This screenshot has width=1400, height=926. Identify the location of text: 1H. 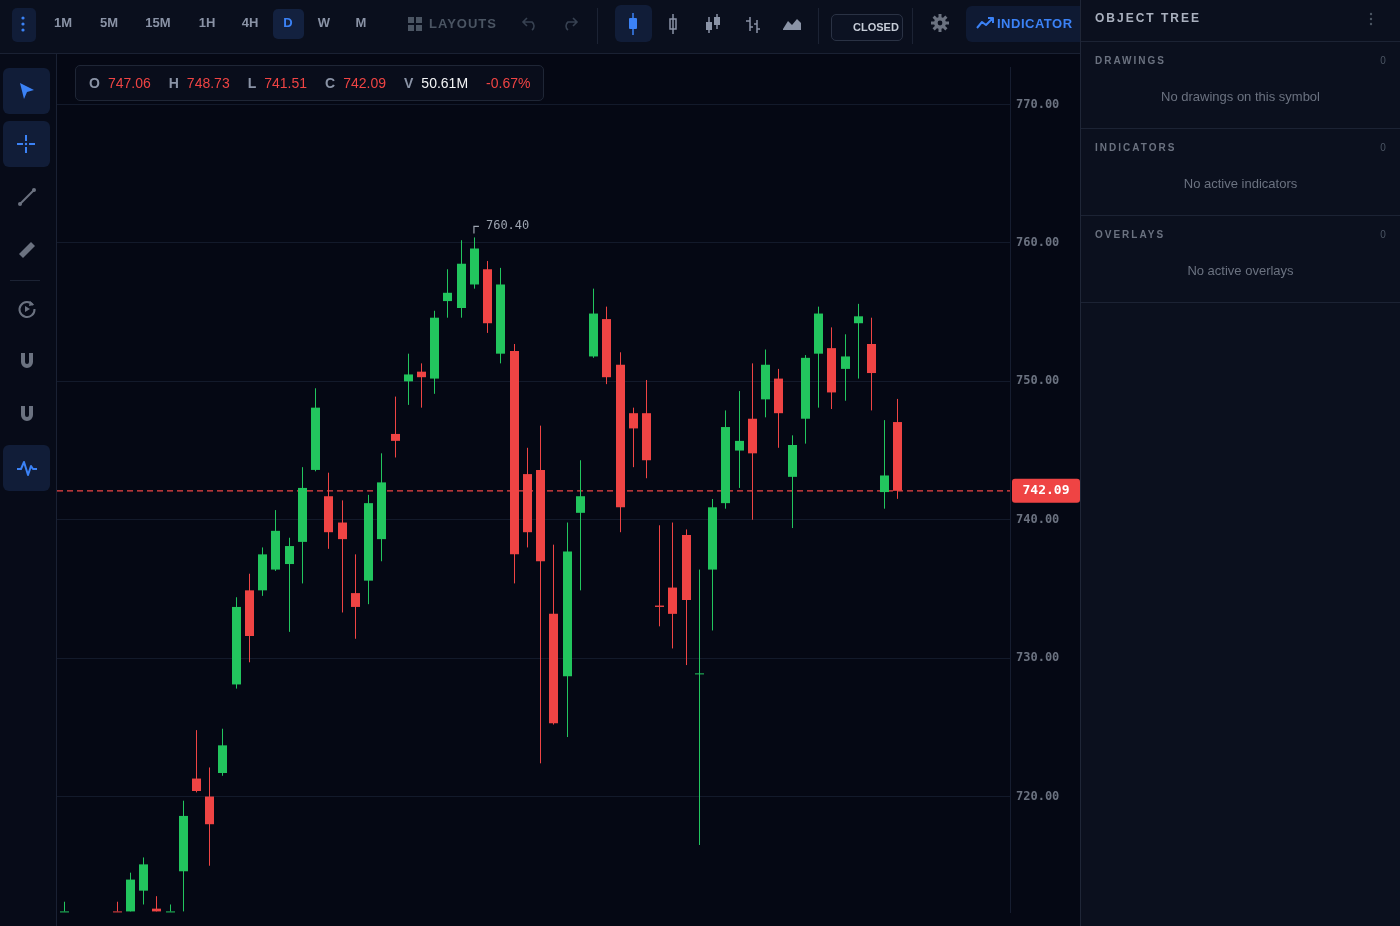
(207, 22).